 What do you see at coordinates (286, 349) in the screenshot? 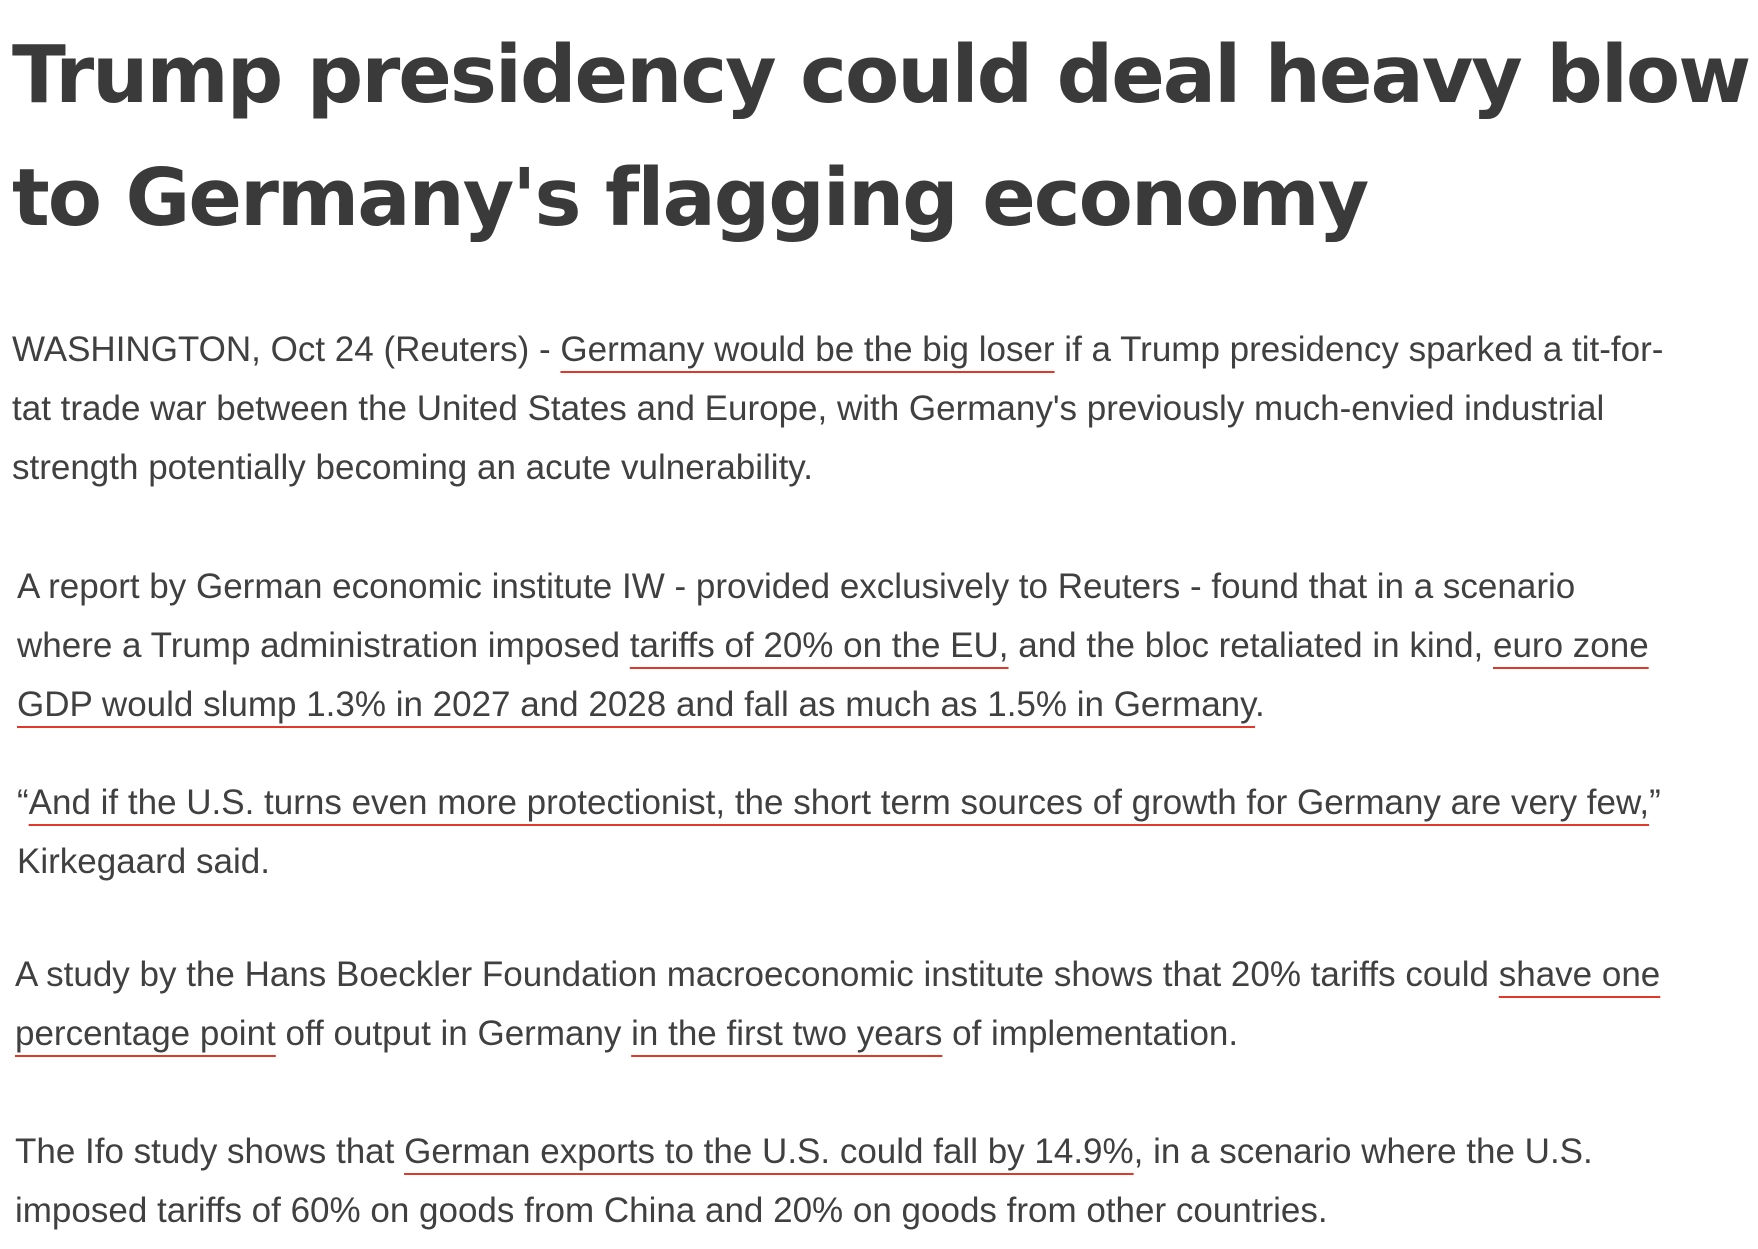
I see `text: WASHINGTON, Oct 24 (Reuters) -` at bounding box center [286, 349].